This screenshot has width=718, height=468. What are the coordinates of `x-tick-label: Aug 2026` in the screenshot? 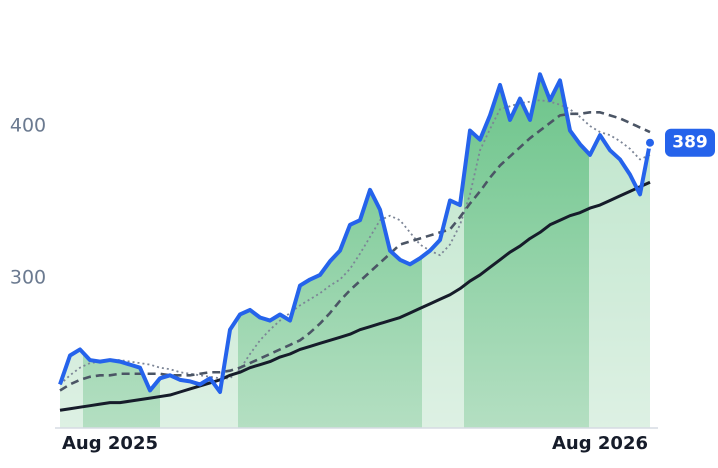 It's located at (600, 443).